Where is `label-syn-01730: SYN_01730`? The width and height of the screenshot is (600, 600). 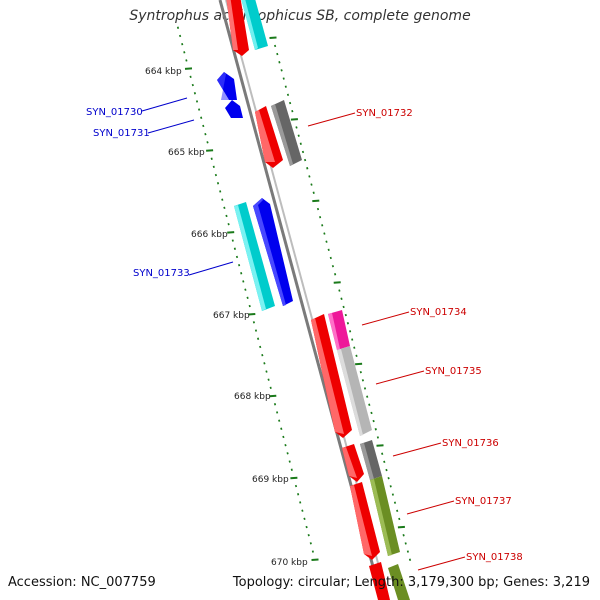 label-syn-01730: SYN_01730 is located at coordinates (137, 107).